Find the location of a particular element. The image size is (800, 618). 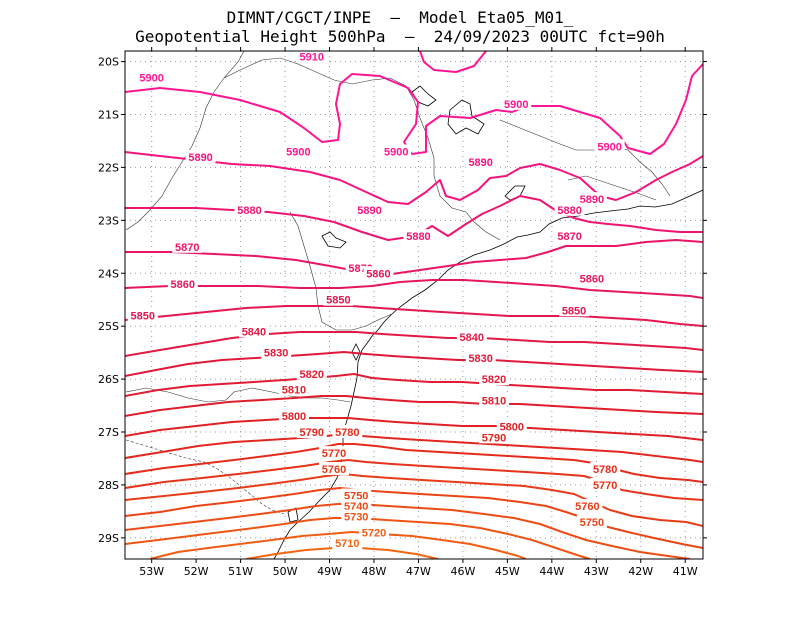

lat-tick-label: 23S is located at coordinates (108, 220).